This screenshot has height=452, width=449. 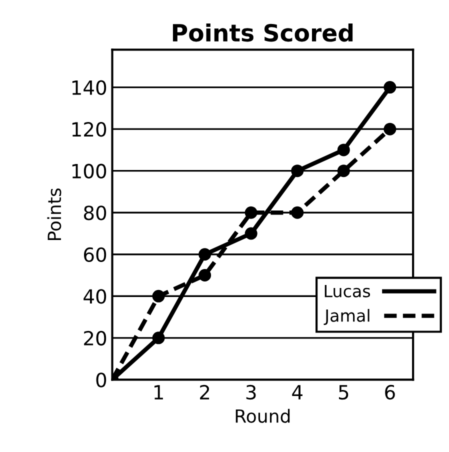 I want to click on x-tick-label: 3, so click(x=251, y=392).